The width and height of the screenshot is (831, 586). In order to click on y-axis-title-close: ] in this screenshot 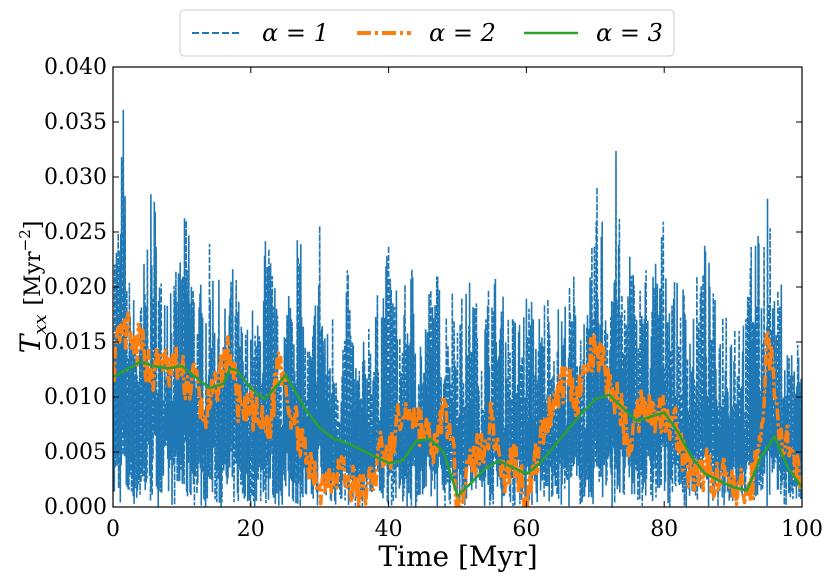, I will do `click(33, 225)`.